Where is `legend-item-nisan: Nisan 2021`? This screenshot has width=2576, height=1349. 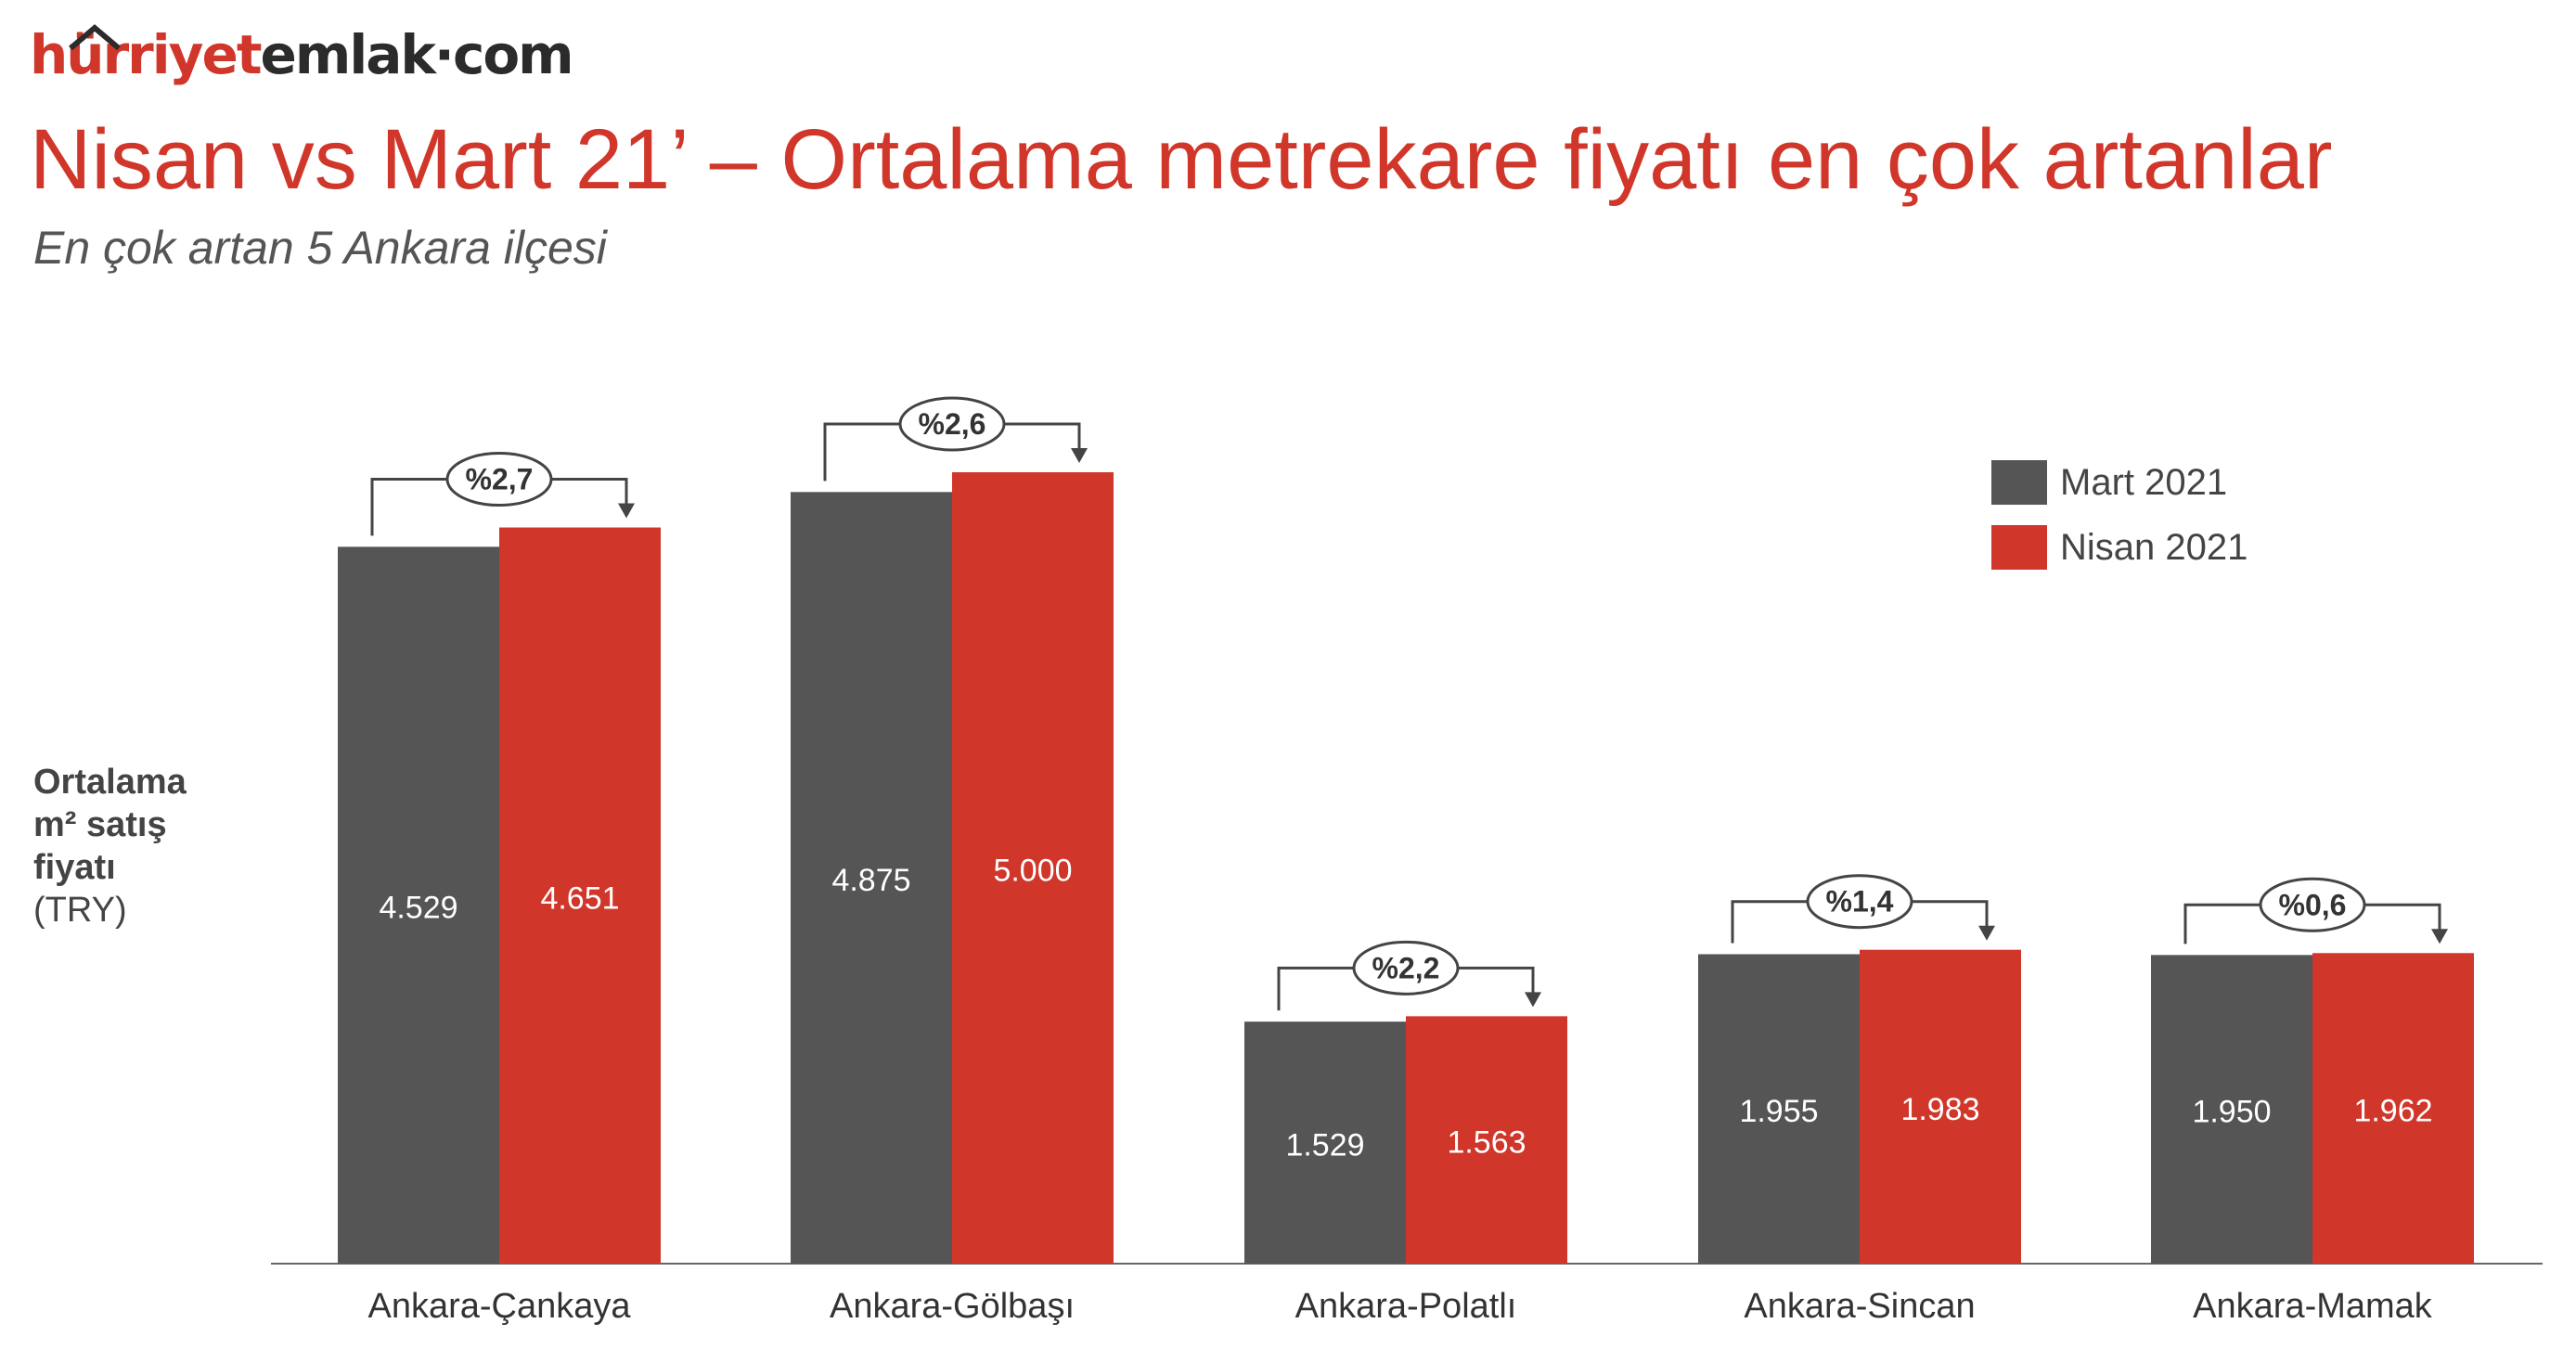 legend-item-nisan: Nisan 2021 is located at coordinates (2119, 548).